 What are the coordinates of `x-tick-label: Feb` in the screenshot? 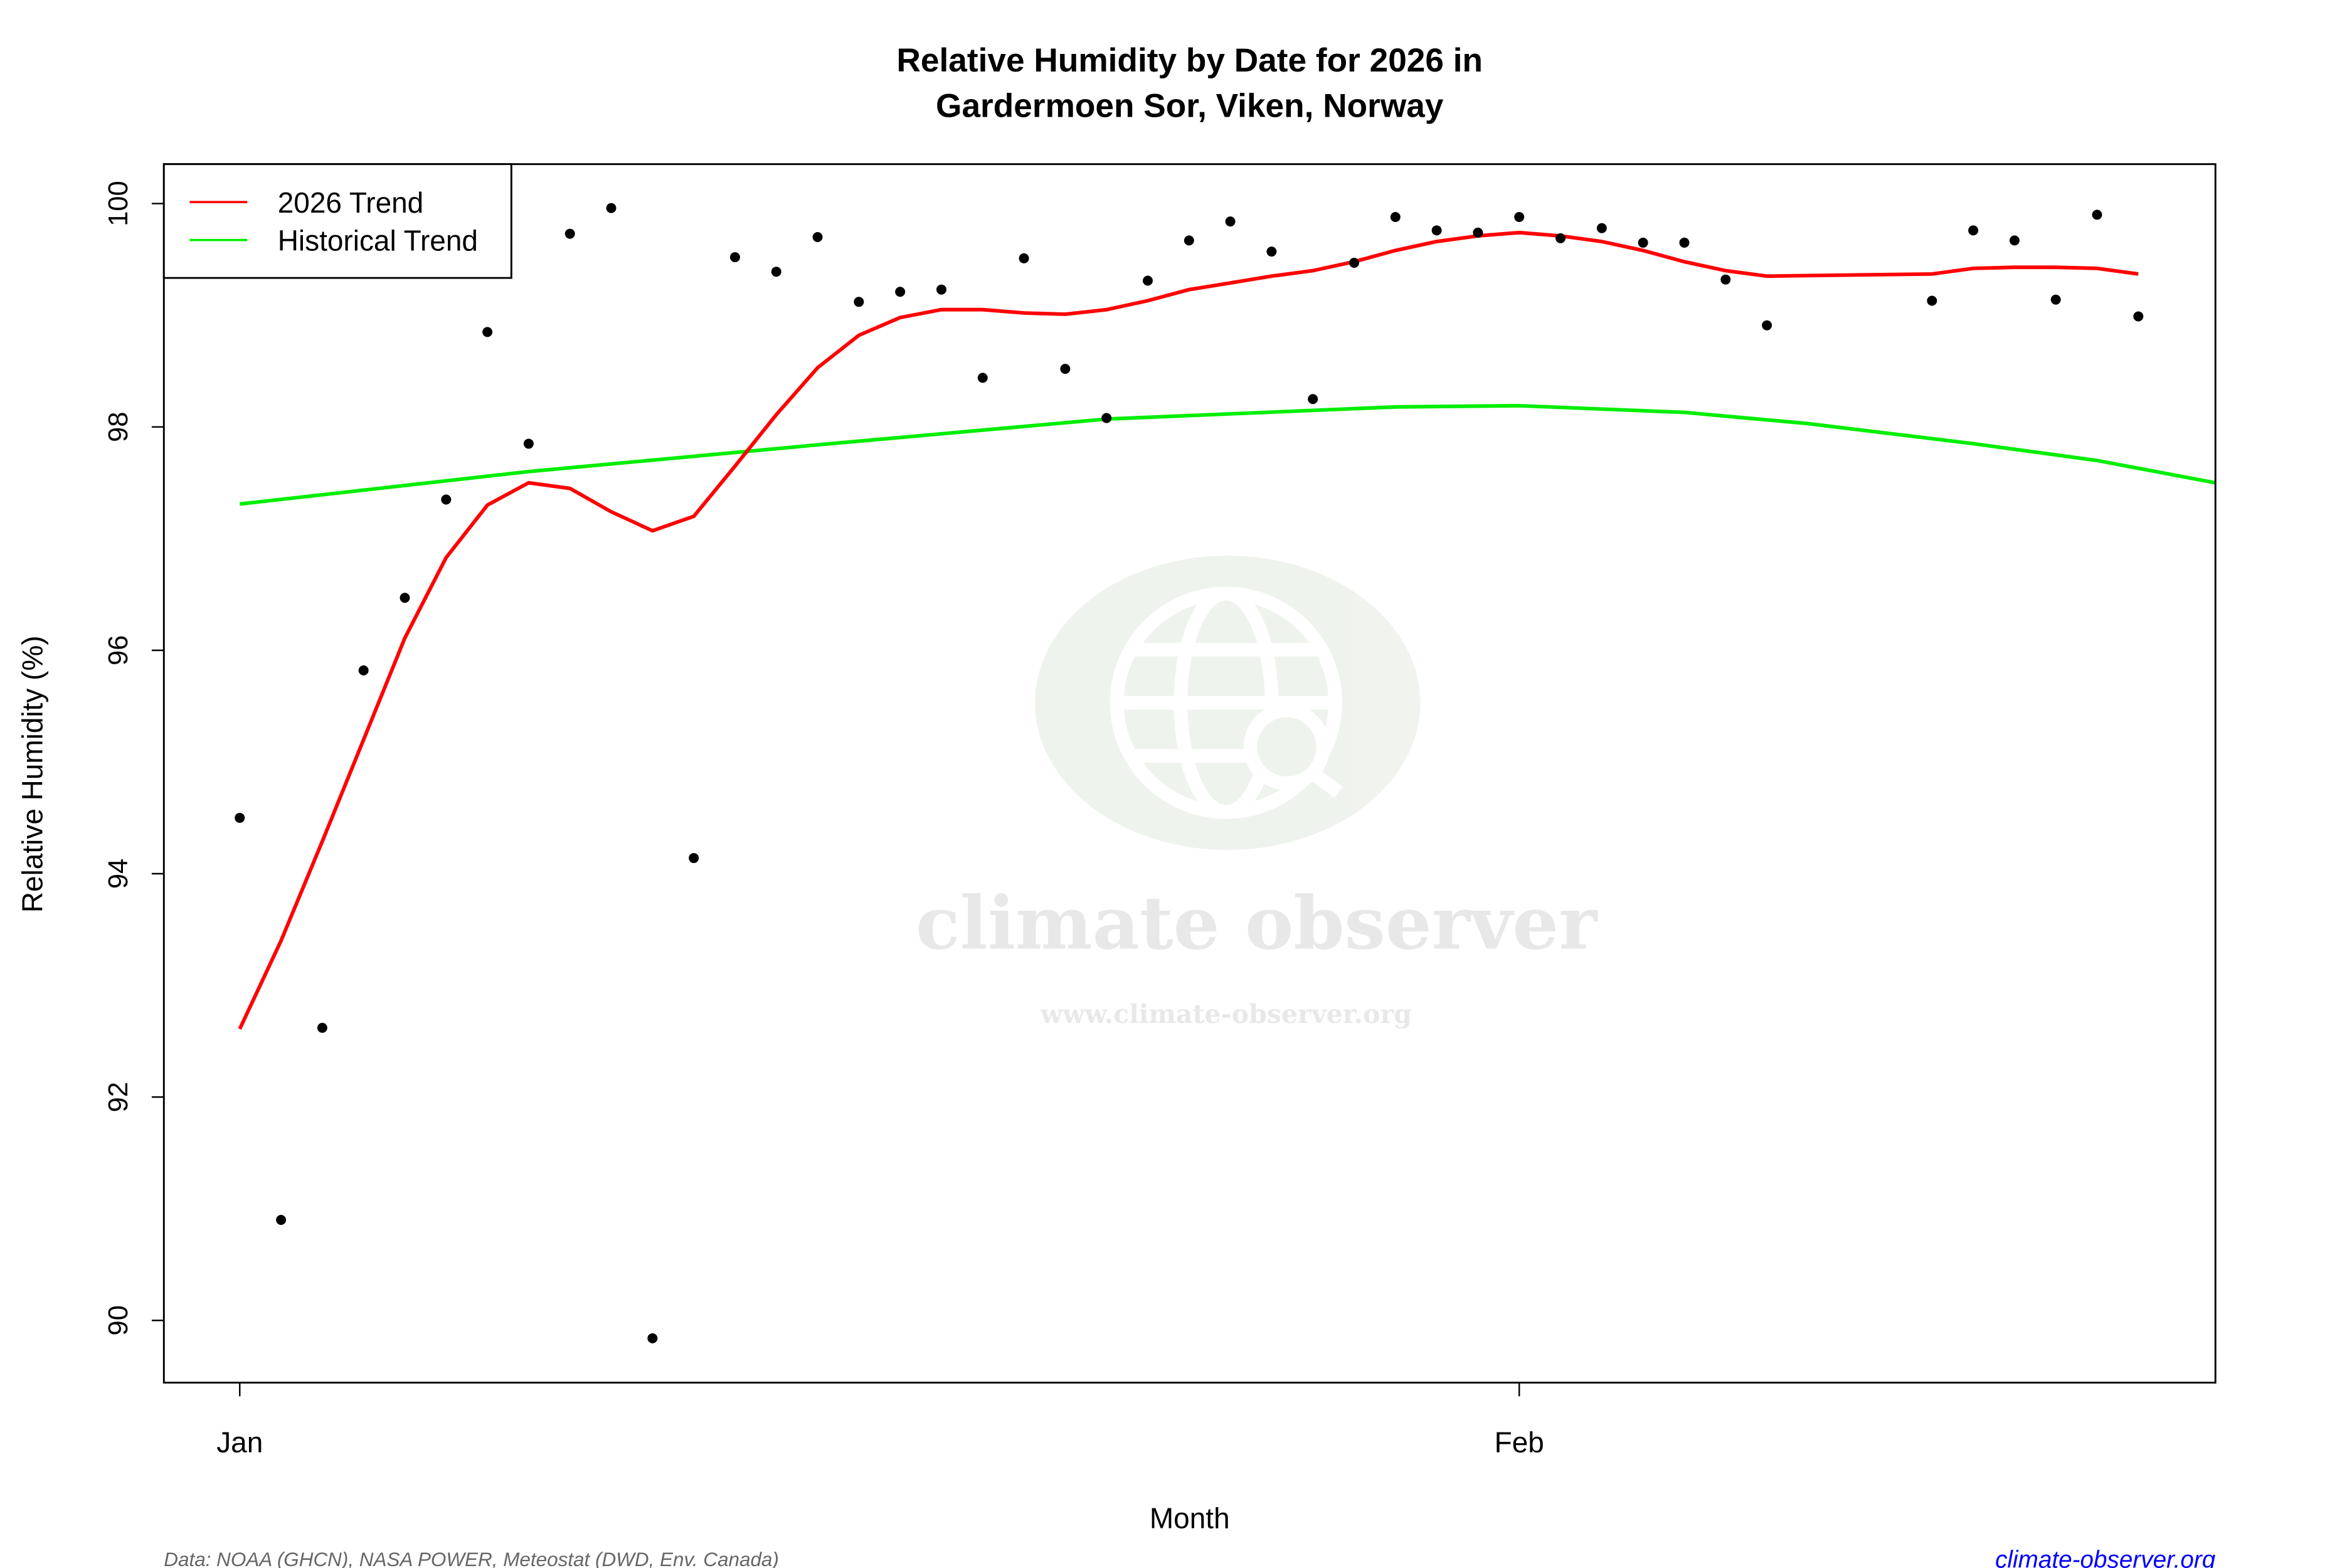 It's located at (1520, 1442).